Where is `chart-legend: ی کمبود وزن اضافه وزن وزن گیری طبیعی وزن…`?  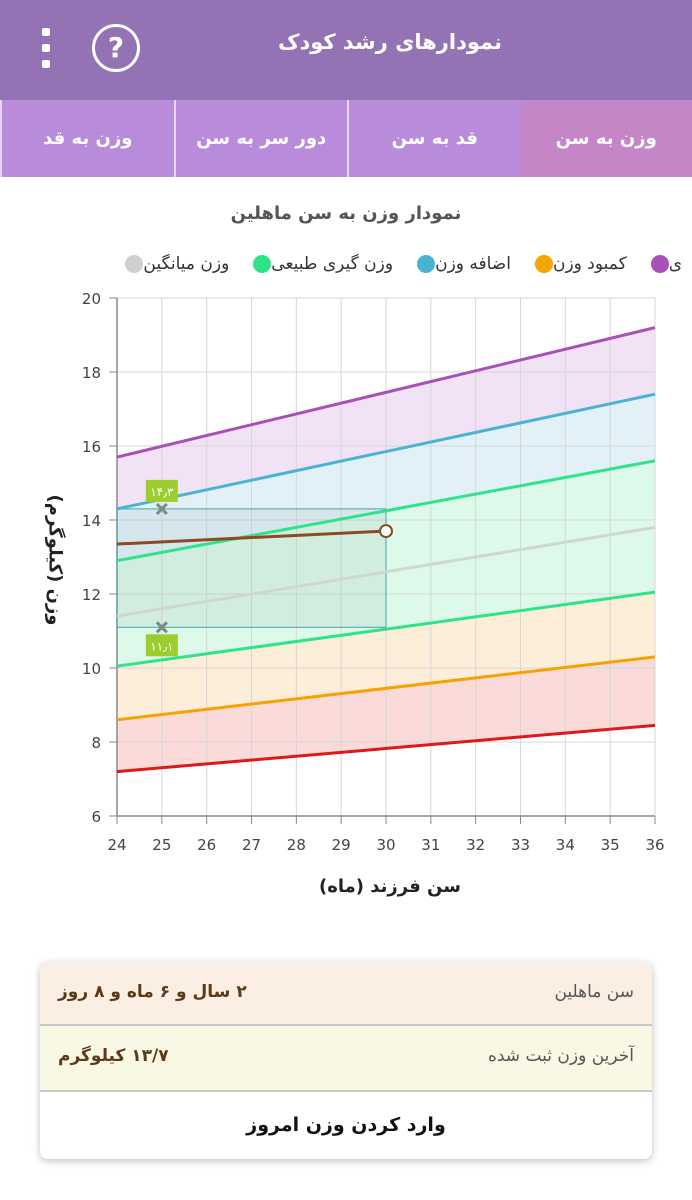
chart-legend: ی کمبود وزن اضافه وزن وزن گیری طبیعی وزن… is located at coordinates (346, 270).